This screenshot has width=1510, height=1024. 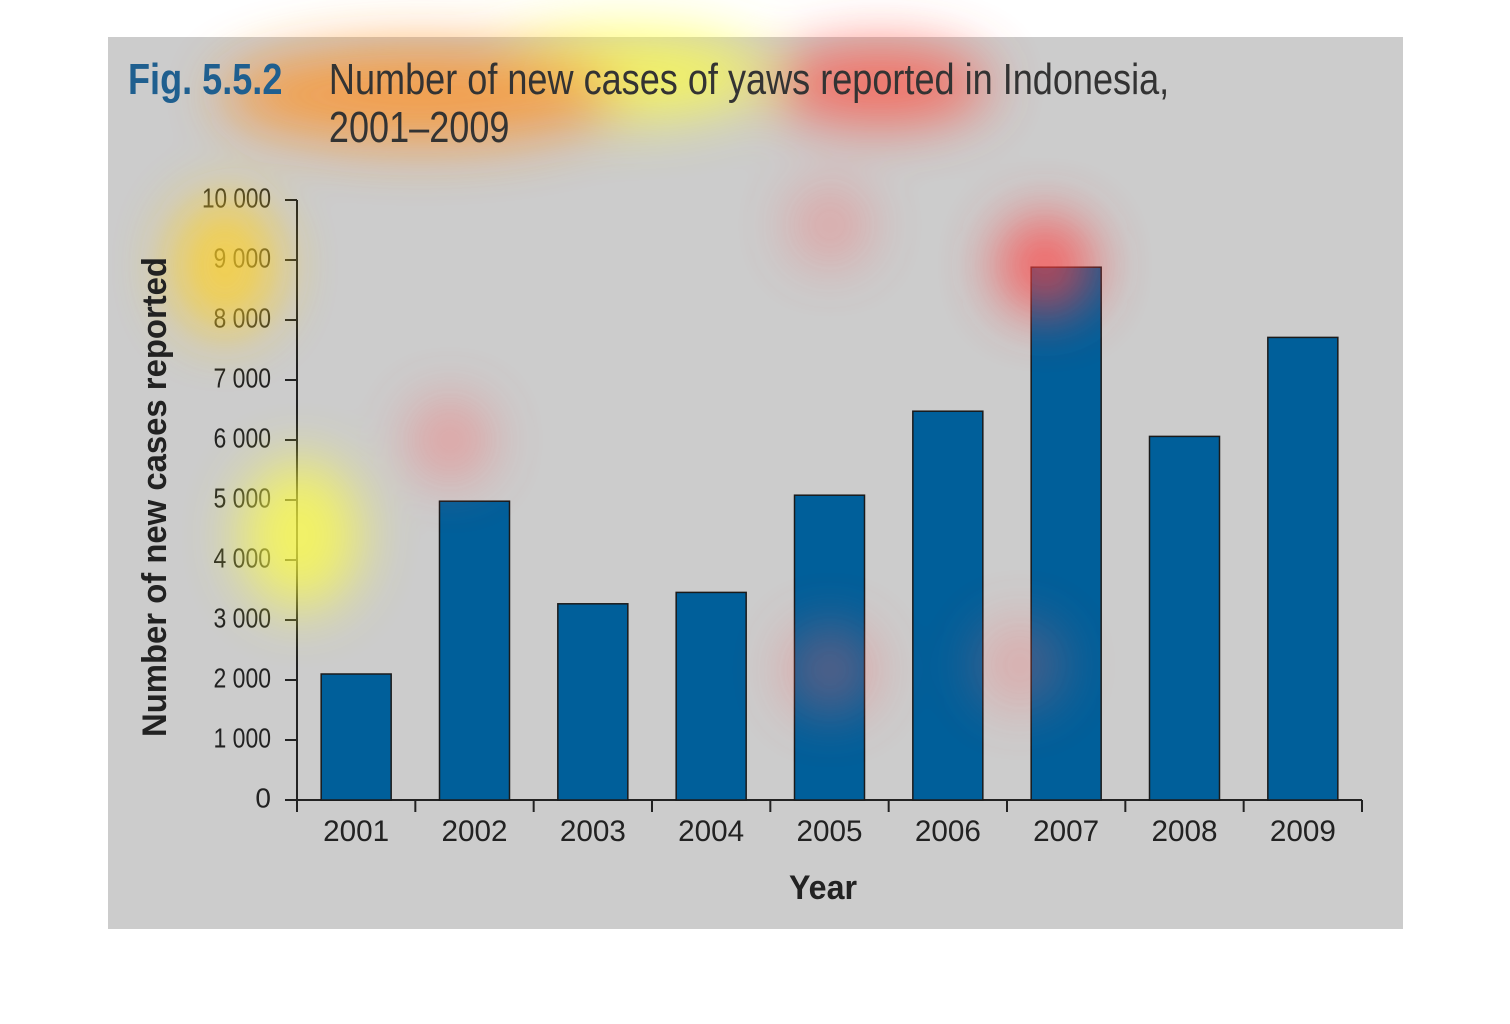 What do you see at coordinates (1303, 831) in the screenshot?
I see `x-tick-label: 2009` at bounding box center [1303, 831].